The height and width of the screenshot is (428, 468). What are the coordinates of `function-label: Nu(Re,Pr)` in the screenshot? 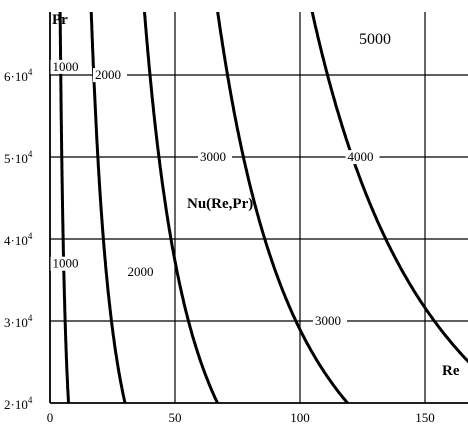 It's located at (220, 204).